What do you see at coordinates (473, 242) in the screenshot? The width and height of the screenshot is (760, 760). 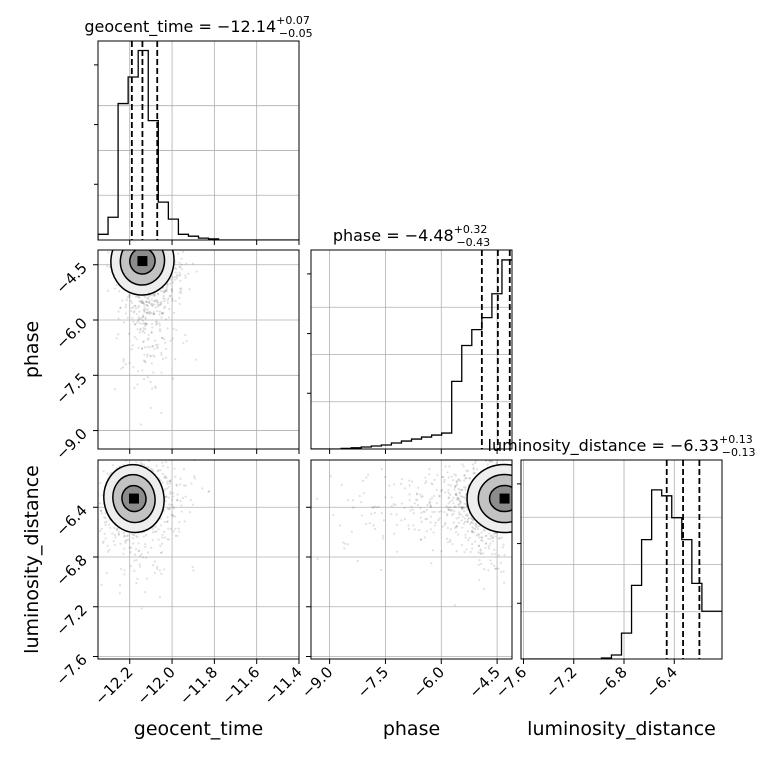 I see `title-minus: −0.43` at bounding box center [473, 242].